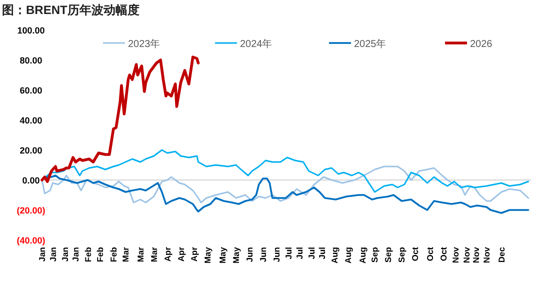  Describe the element at coordinates (31, 91) in the screenshot. I see `y-tick-label: 60.00` at that location.